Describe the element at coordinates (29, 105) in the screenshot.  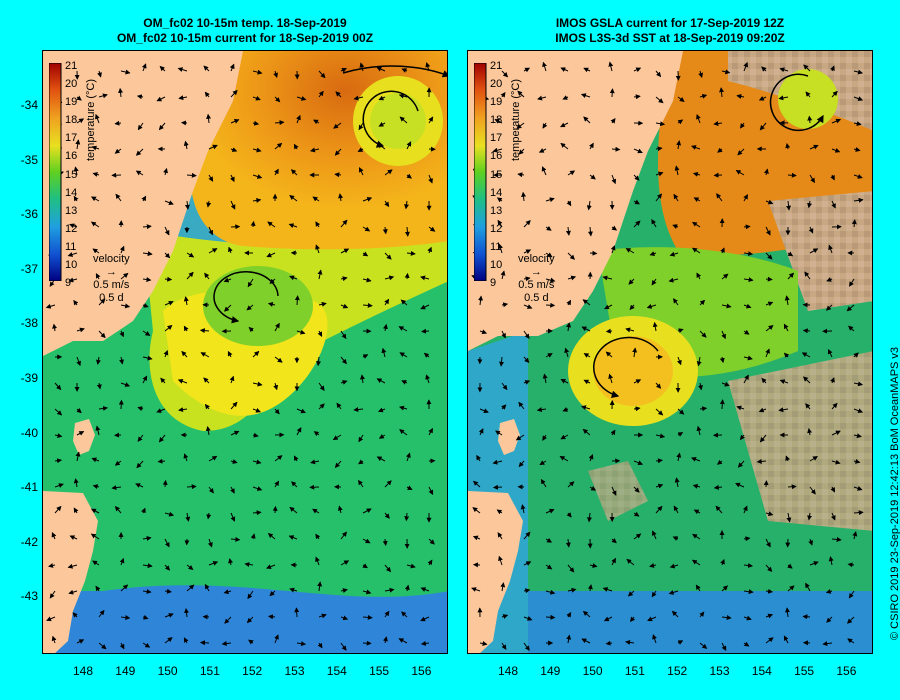
I see `y-axis-label: -34` at that location.